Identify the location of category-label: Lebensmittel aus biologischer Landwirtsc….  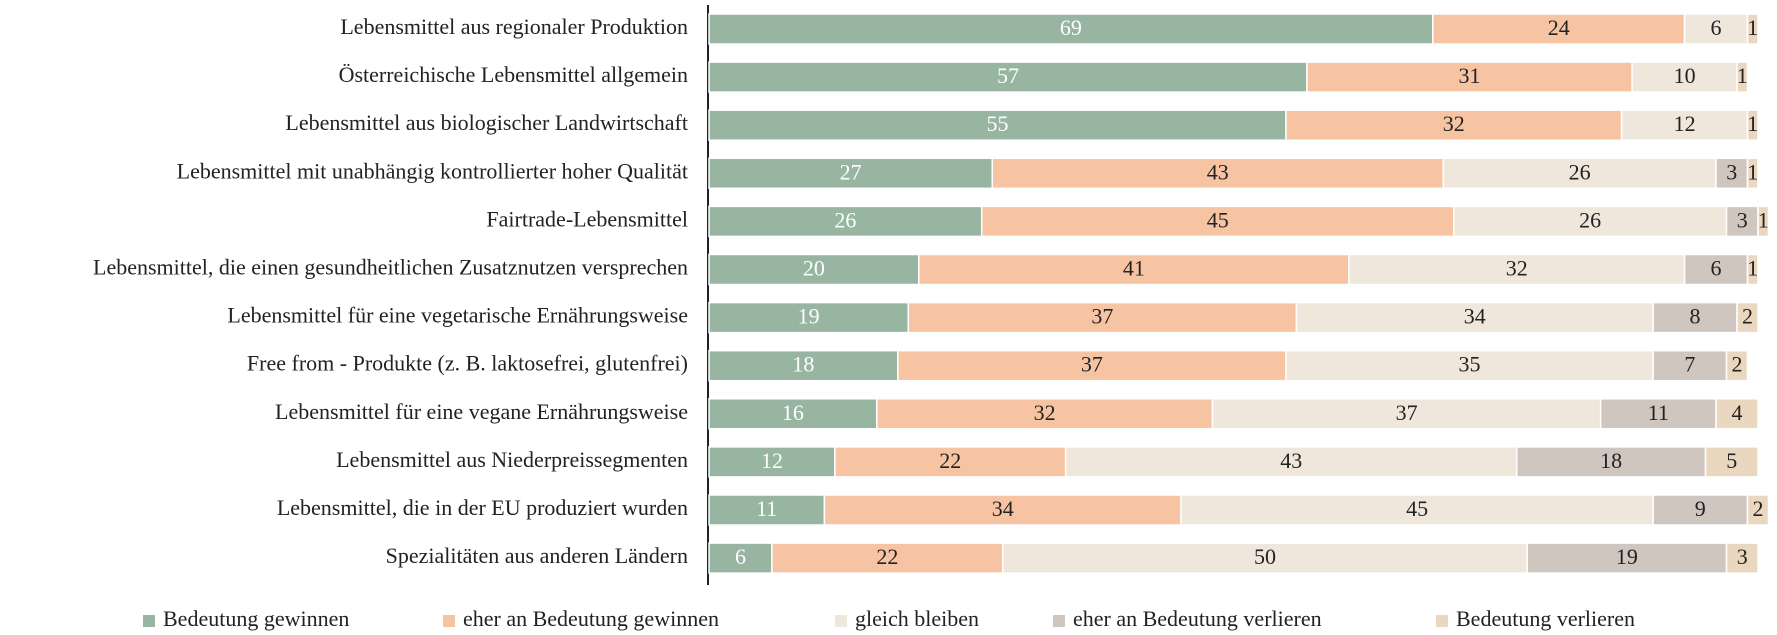
(486, 122).